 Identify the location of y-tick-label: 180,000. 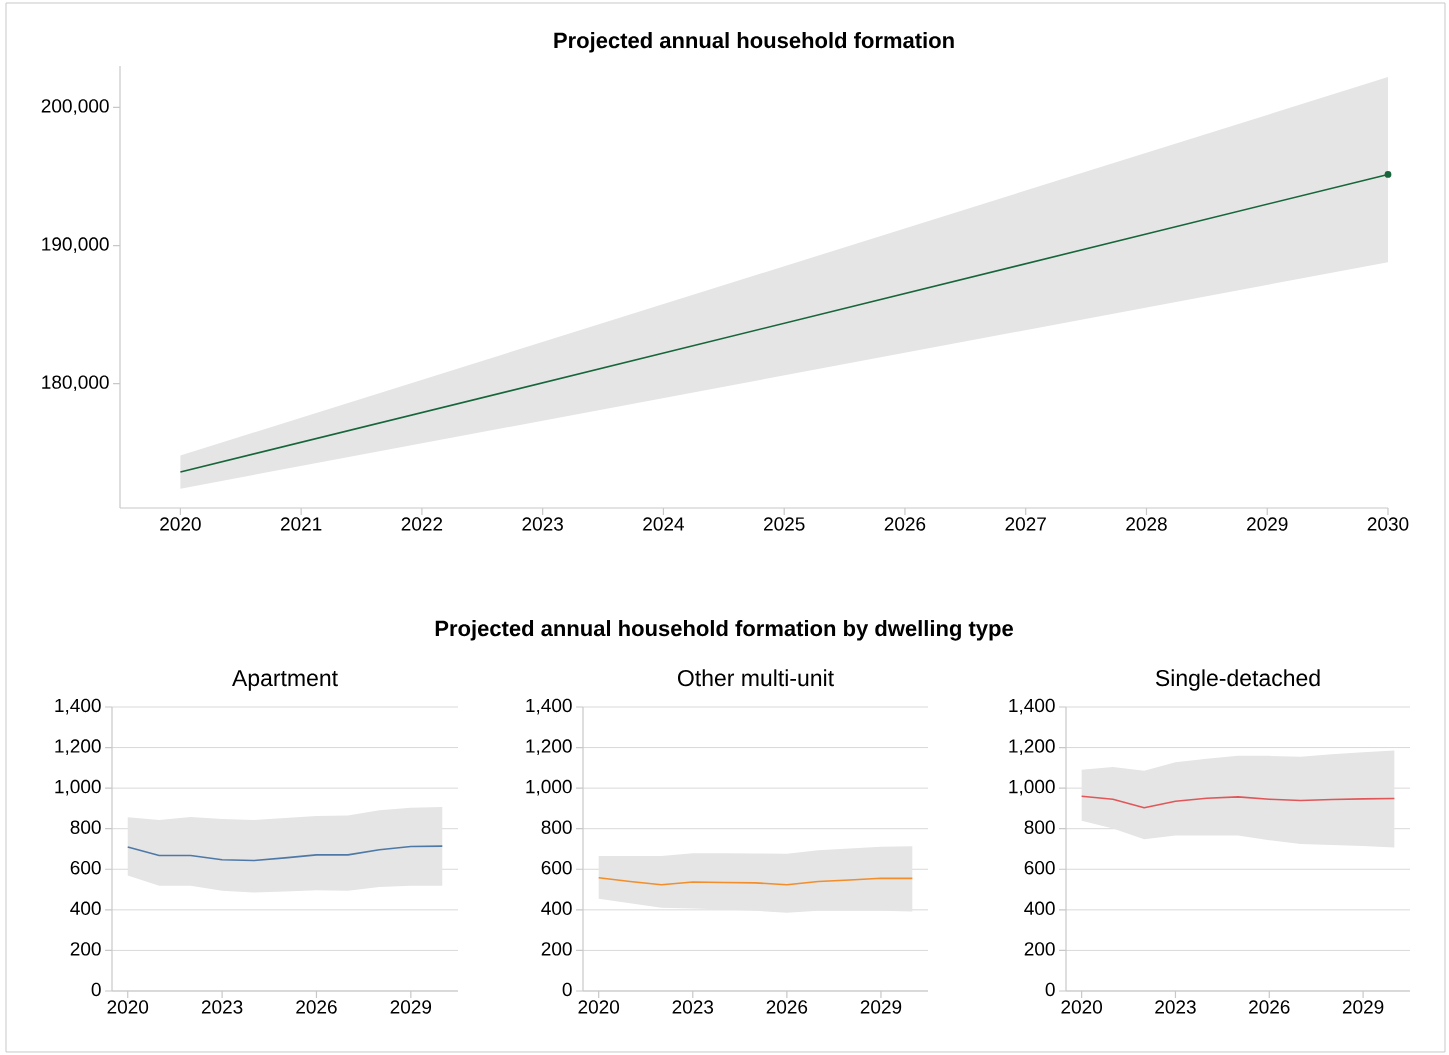
(75, 383).